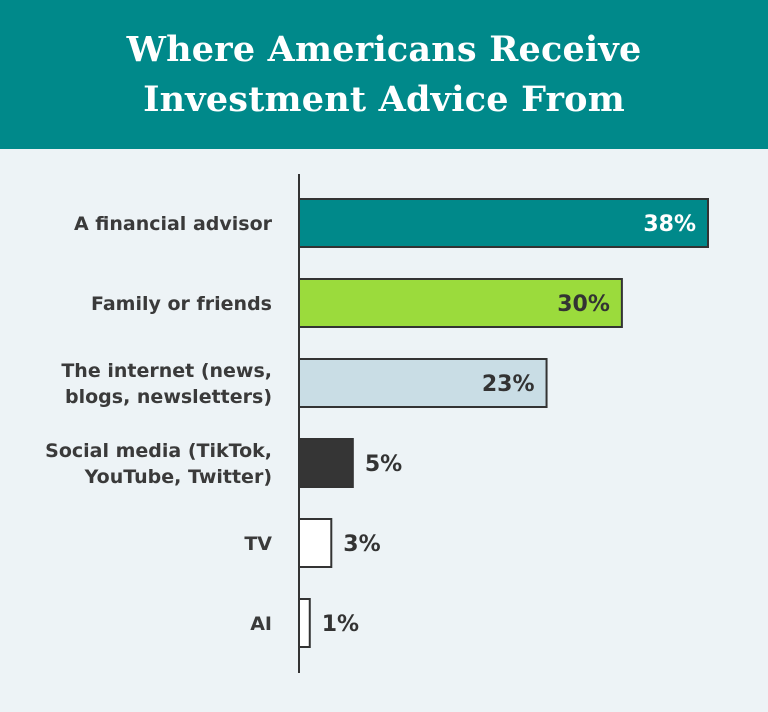  I want to click on value-label-2: 23%, so click(508, 384).